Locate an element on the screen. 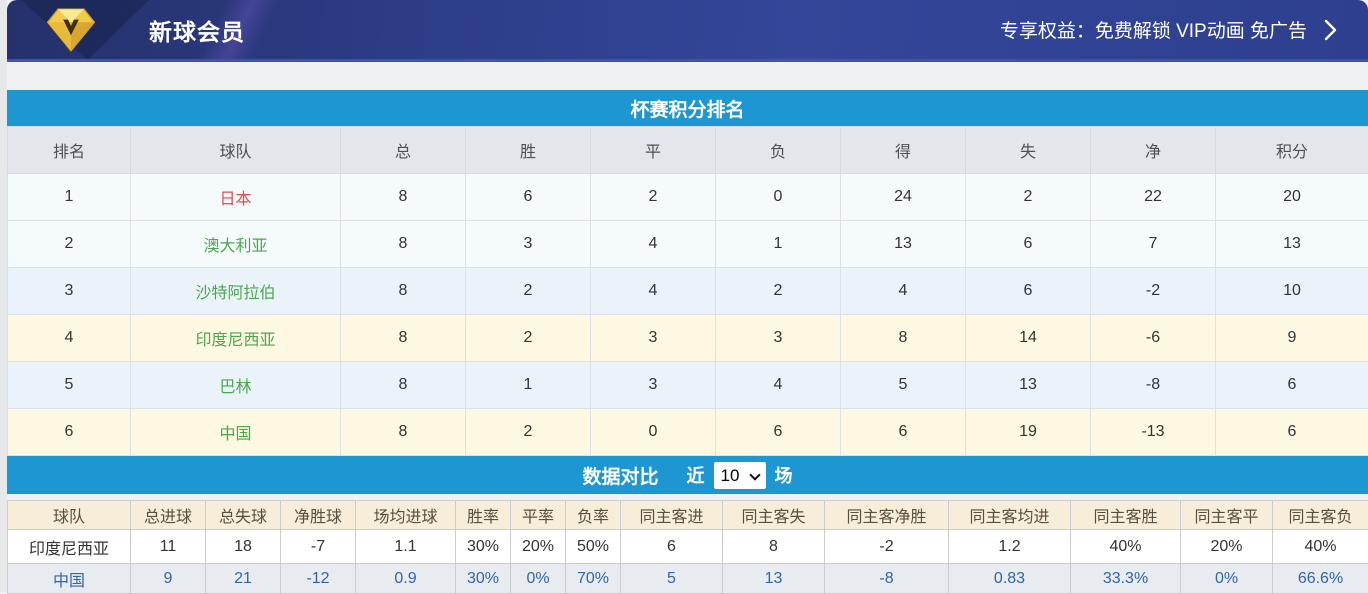 The height and width of the screenshot is (594, 1368). recent-label: 近 is located at coordinates (696, 475).